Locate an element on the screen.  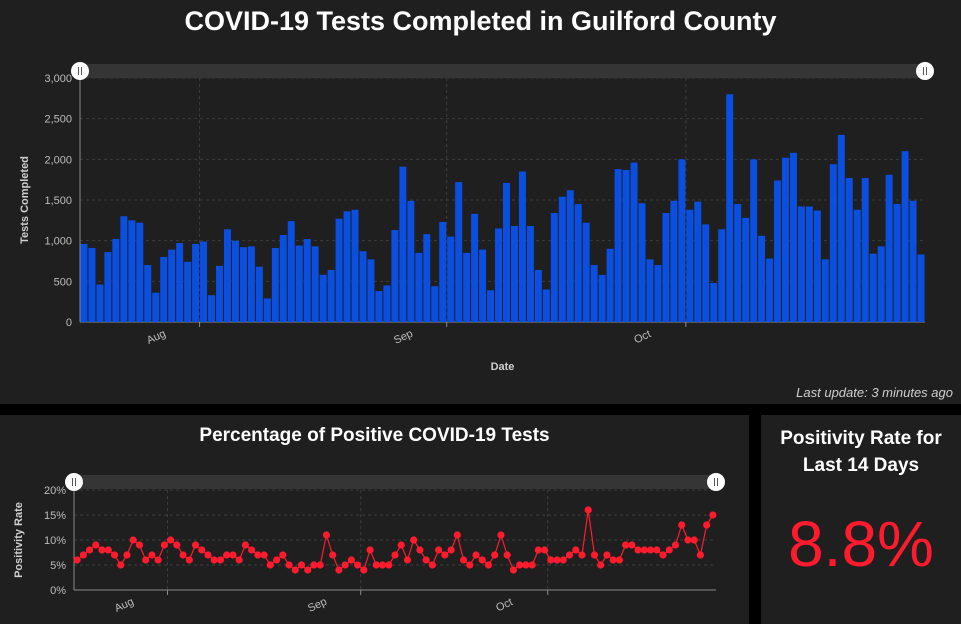
time-slider-track is located at coordinates (502, 71).